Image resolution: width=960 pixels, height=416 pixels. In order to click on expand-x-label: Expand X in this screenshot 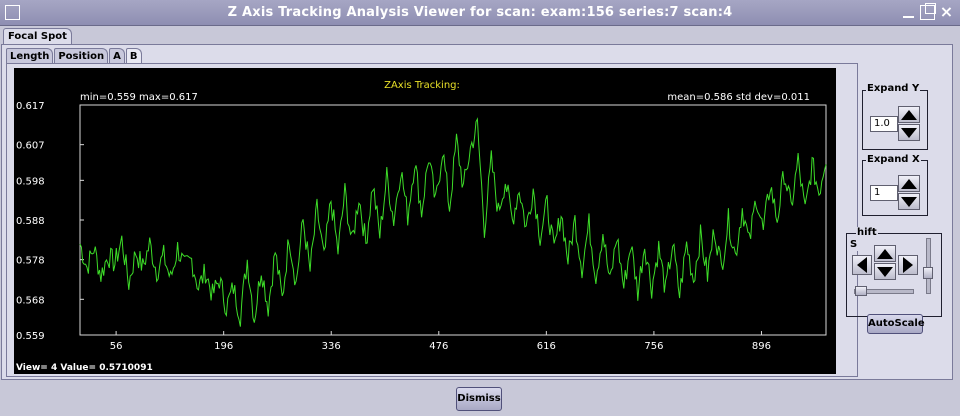, I will do `click(893, 160)`.